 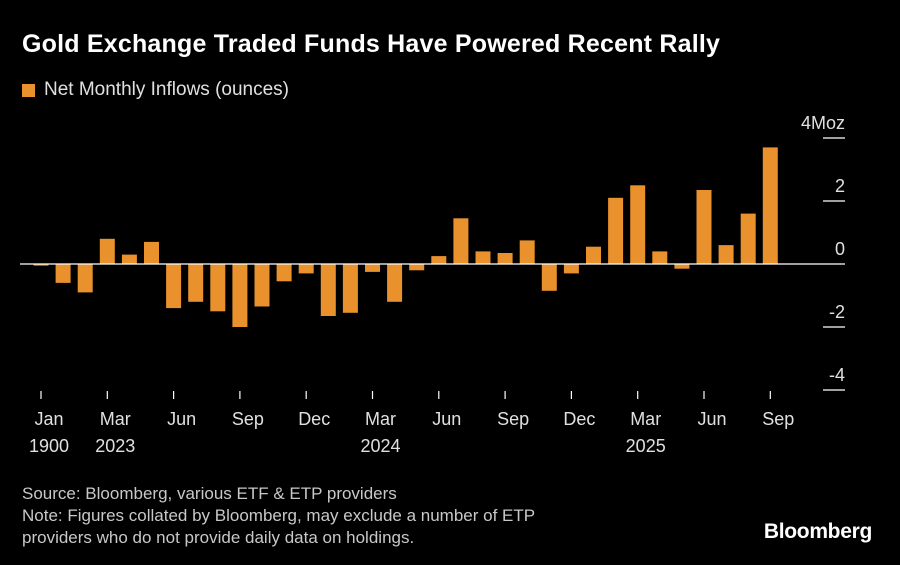 I want to click on x-year-label: 2025, so click(x=646, y=446).